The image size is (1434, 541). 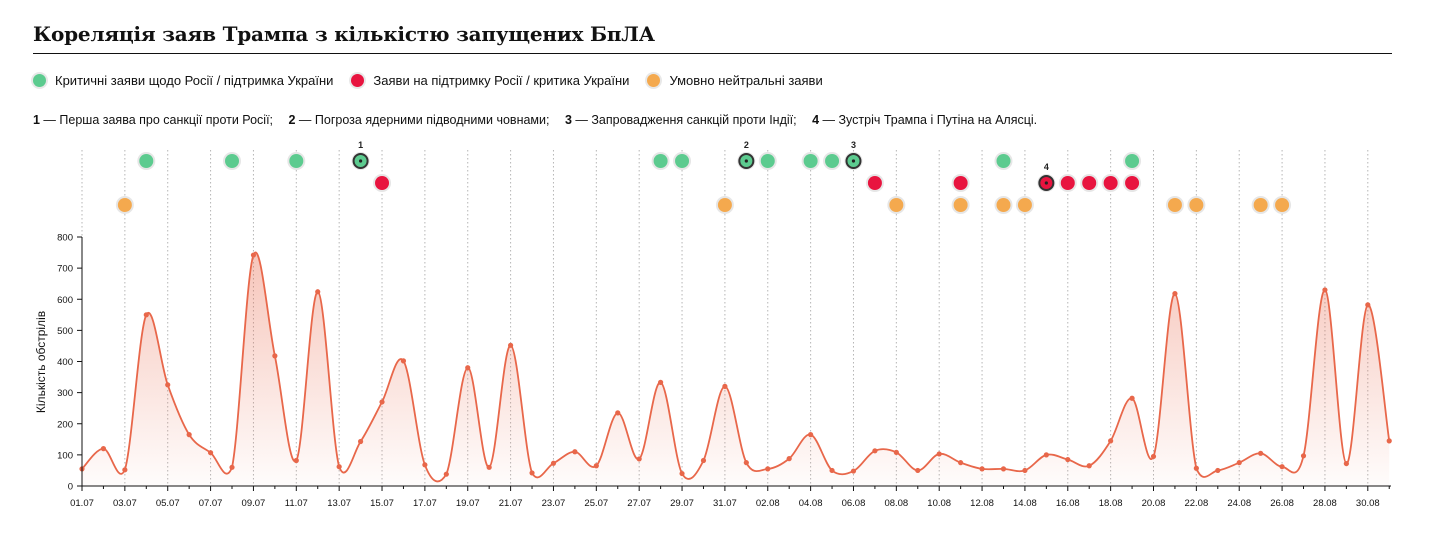 I want to click on note-2-text: — Погроза ядерними підводними човнами;, so click(x=422, y=120).